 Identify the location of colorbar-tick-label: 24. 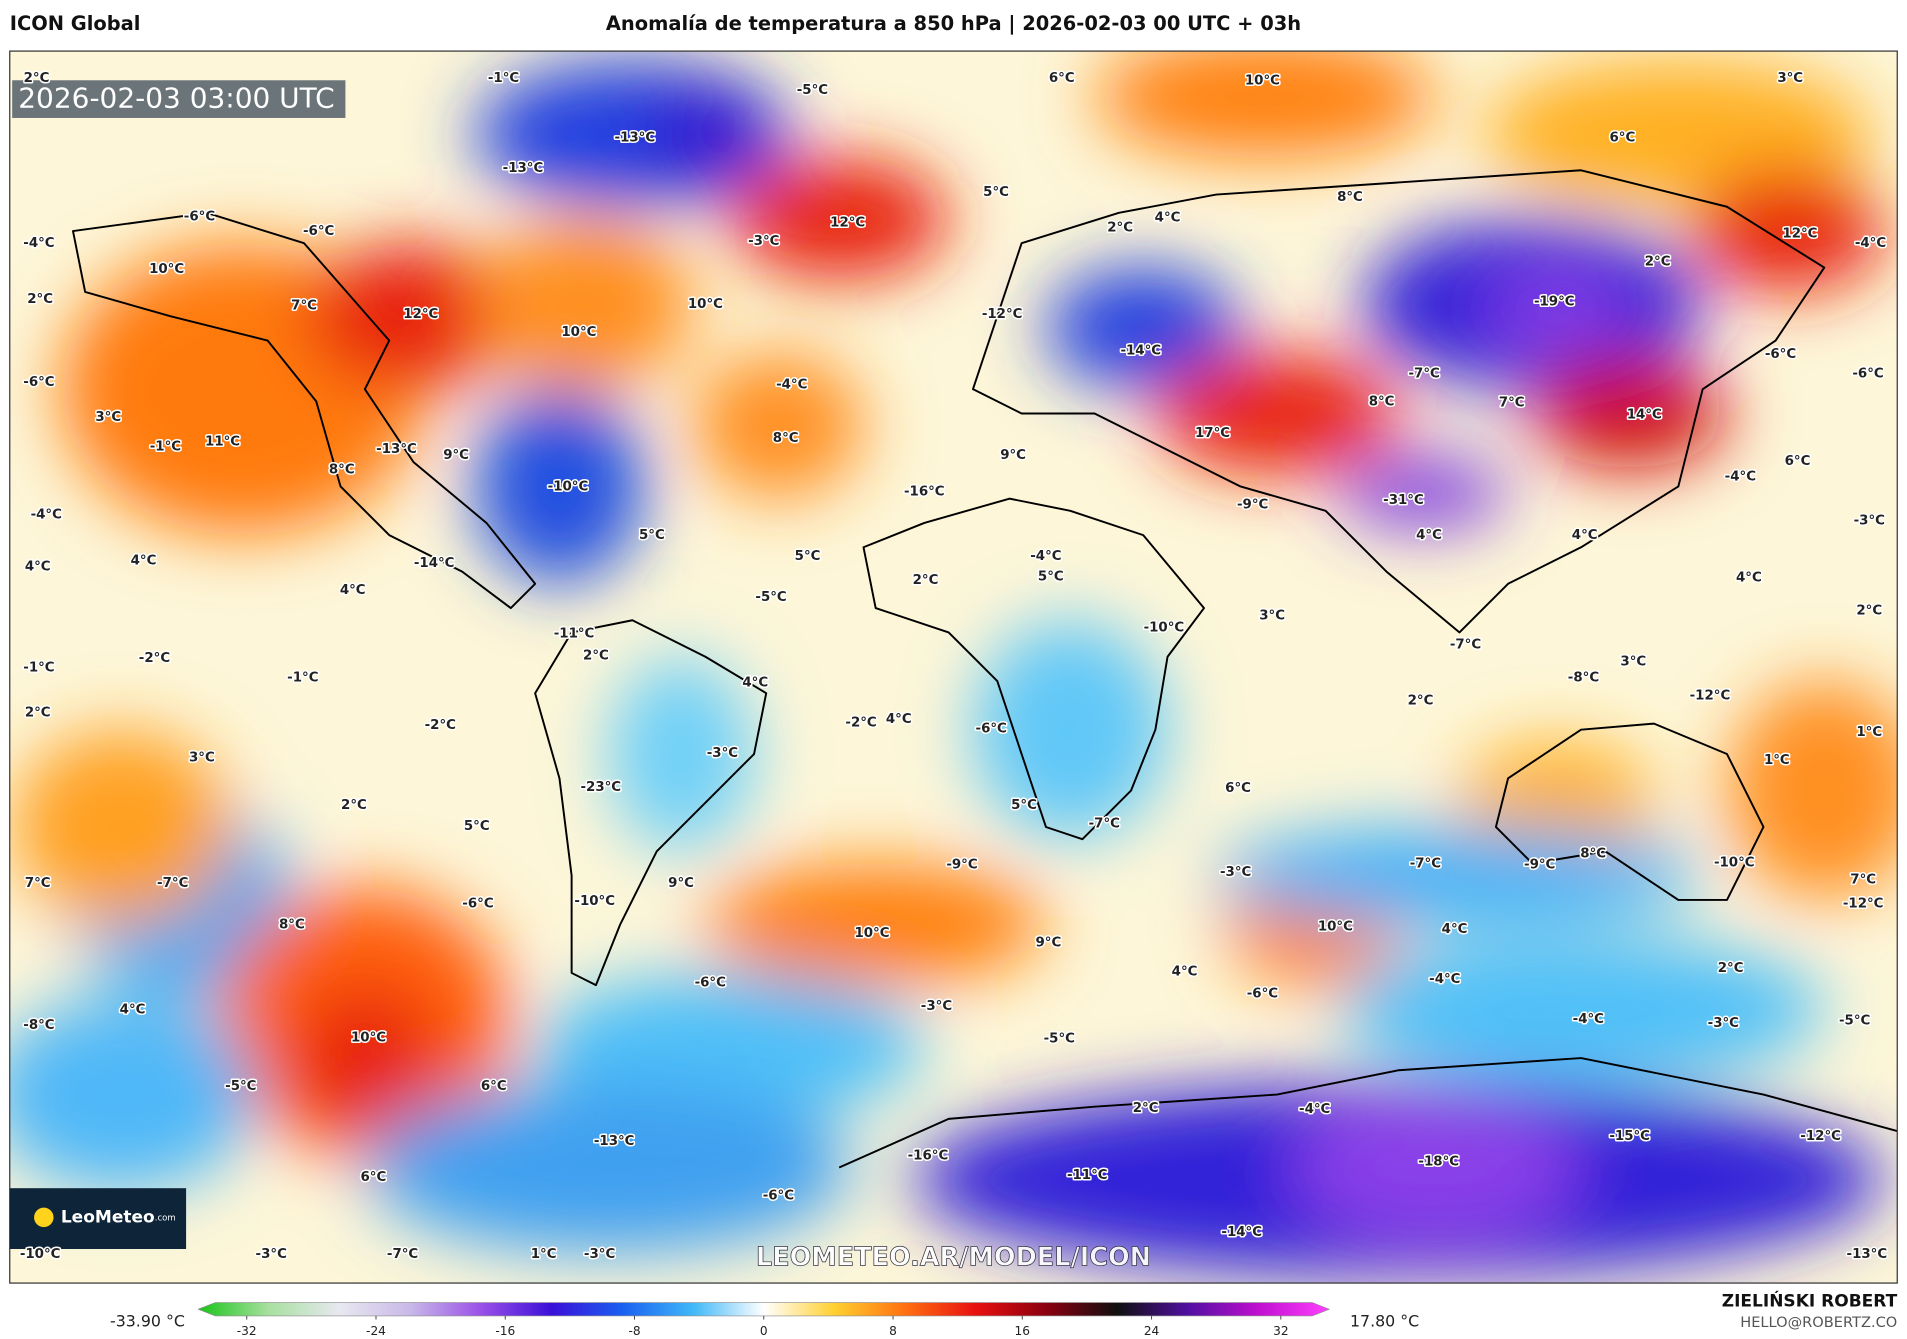
(1152, 1331).